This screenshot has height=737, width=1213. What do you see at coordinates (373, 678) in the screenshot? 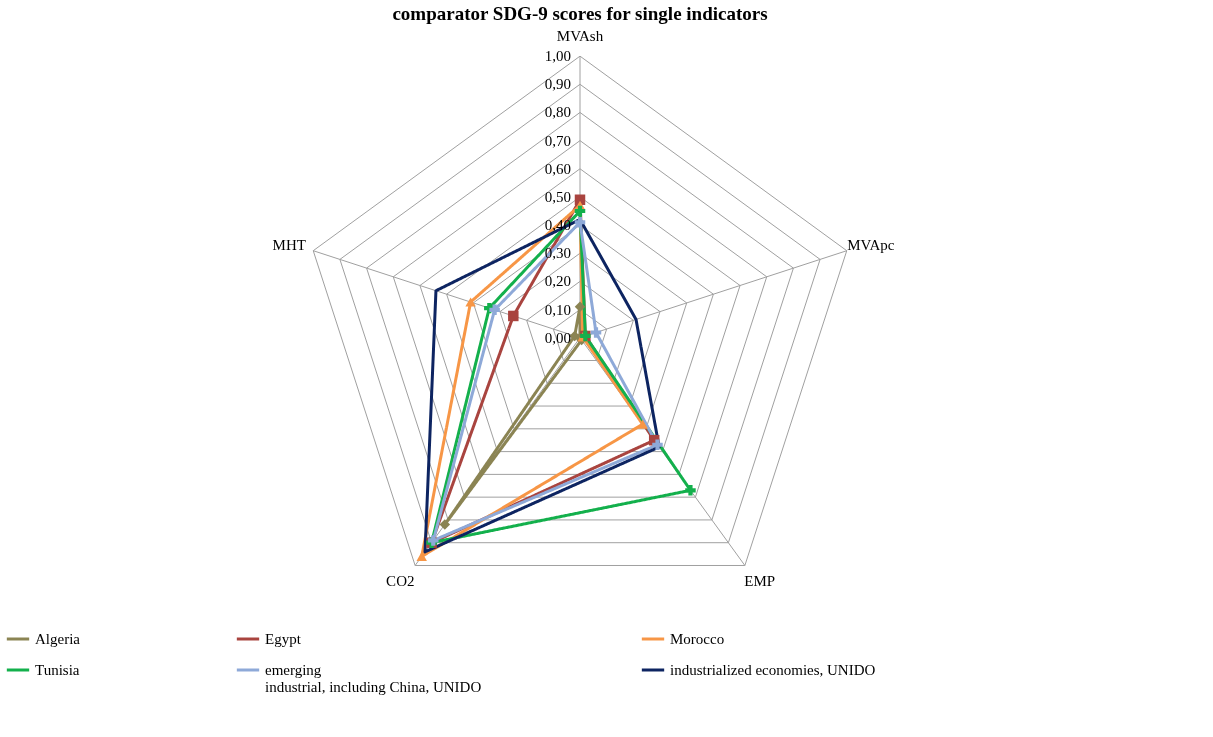
I see `legend-label: emerging industrial, including China, UNIDO` at bounding box center [373, 678].